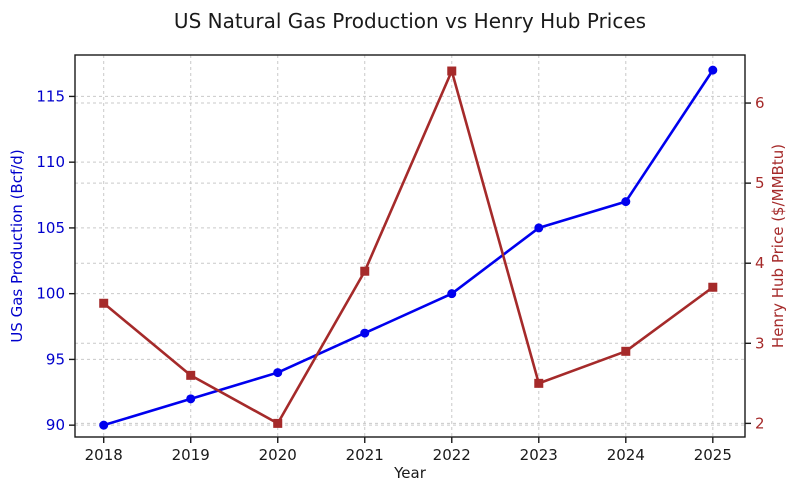  I want to click on x-axis-label: Year, so click(410, 473).